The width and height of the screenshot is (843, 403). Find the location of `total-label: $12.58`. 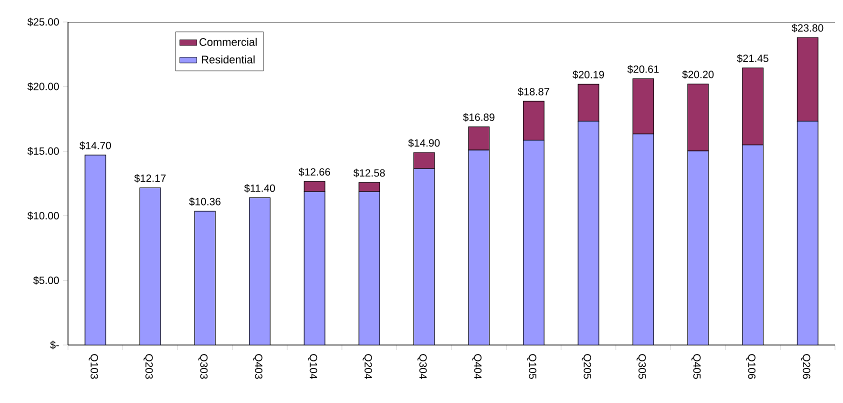

total-label: $12.58 is located at coordinates (369, 173).